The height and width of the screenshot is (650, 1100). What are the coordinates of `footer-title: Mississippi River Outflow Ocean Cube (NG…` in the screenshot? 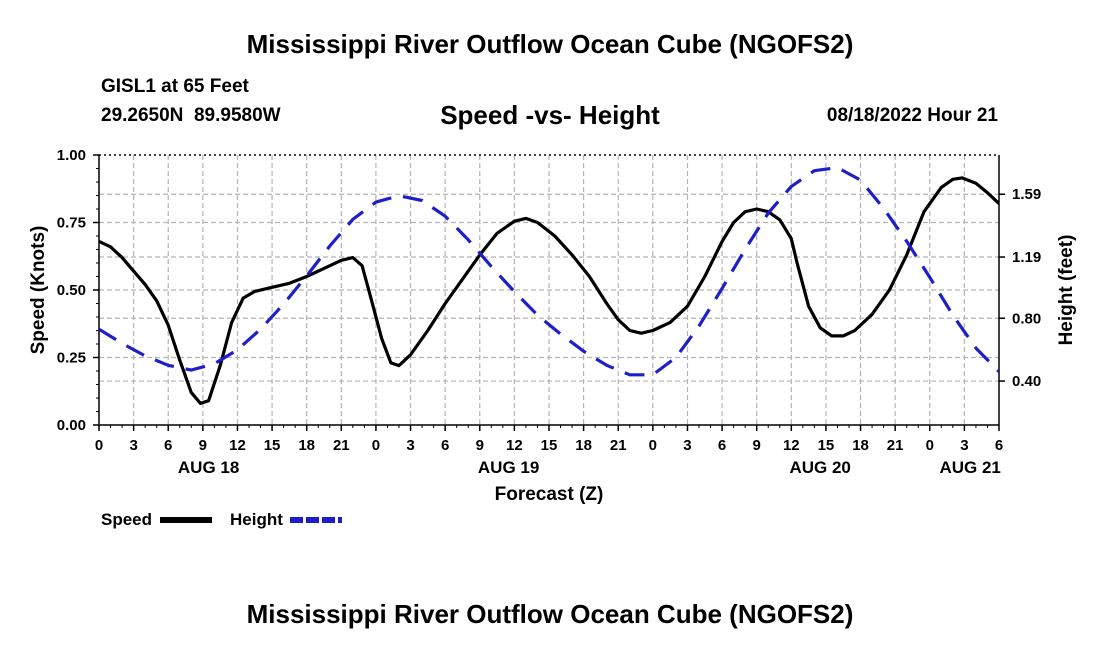 It's located at (550, 614).